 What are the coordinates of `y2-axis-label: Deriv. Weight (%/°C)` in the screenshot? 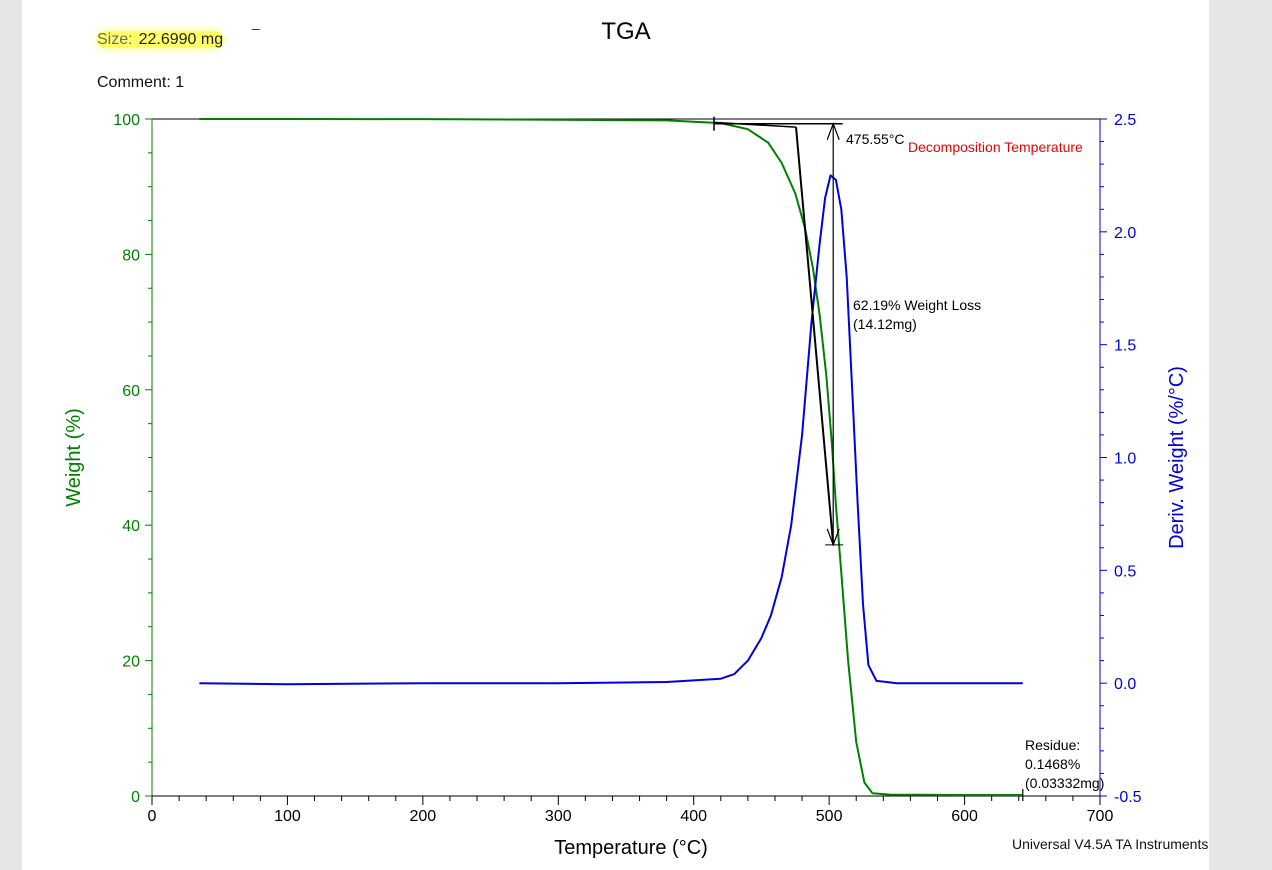 It's located at (1177, 457).